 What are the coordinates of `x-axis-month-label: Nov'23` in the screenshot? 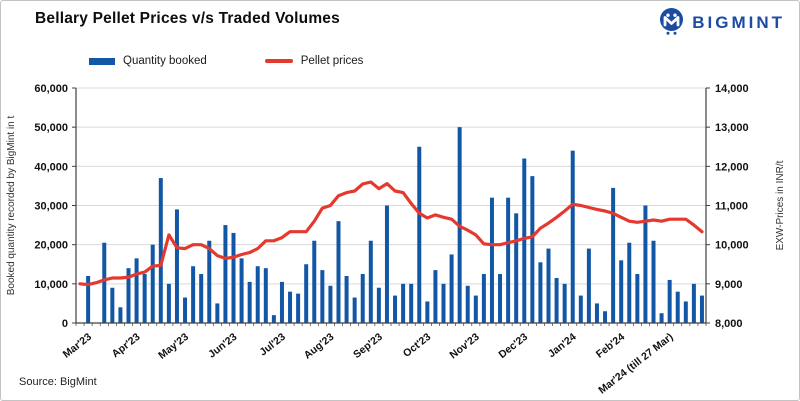 It's located at (465, 346).